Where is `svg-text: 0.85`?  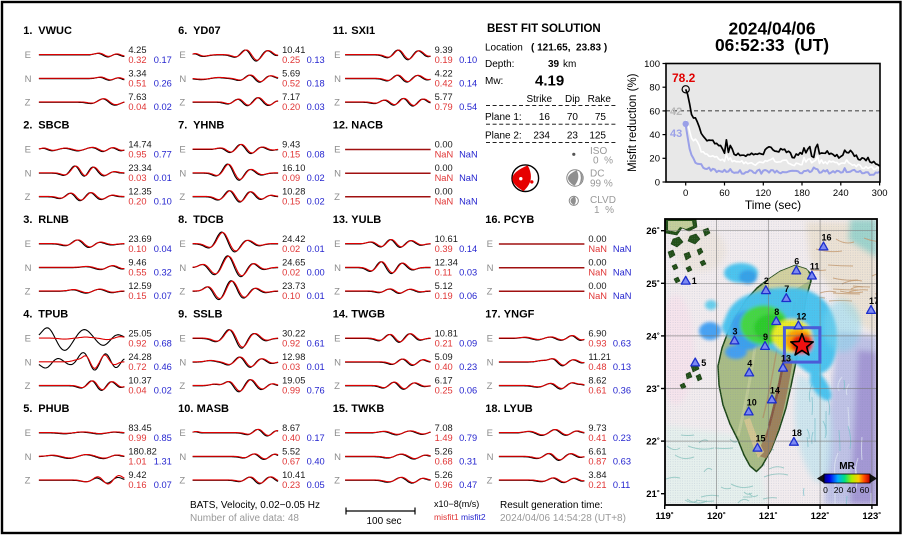 svg-text: 0.85 is located at coordinates (163, 438).